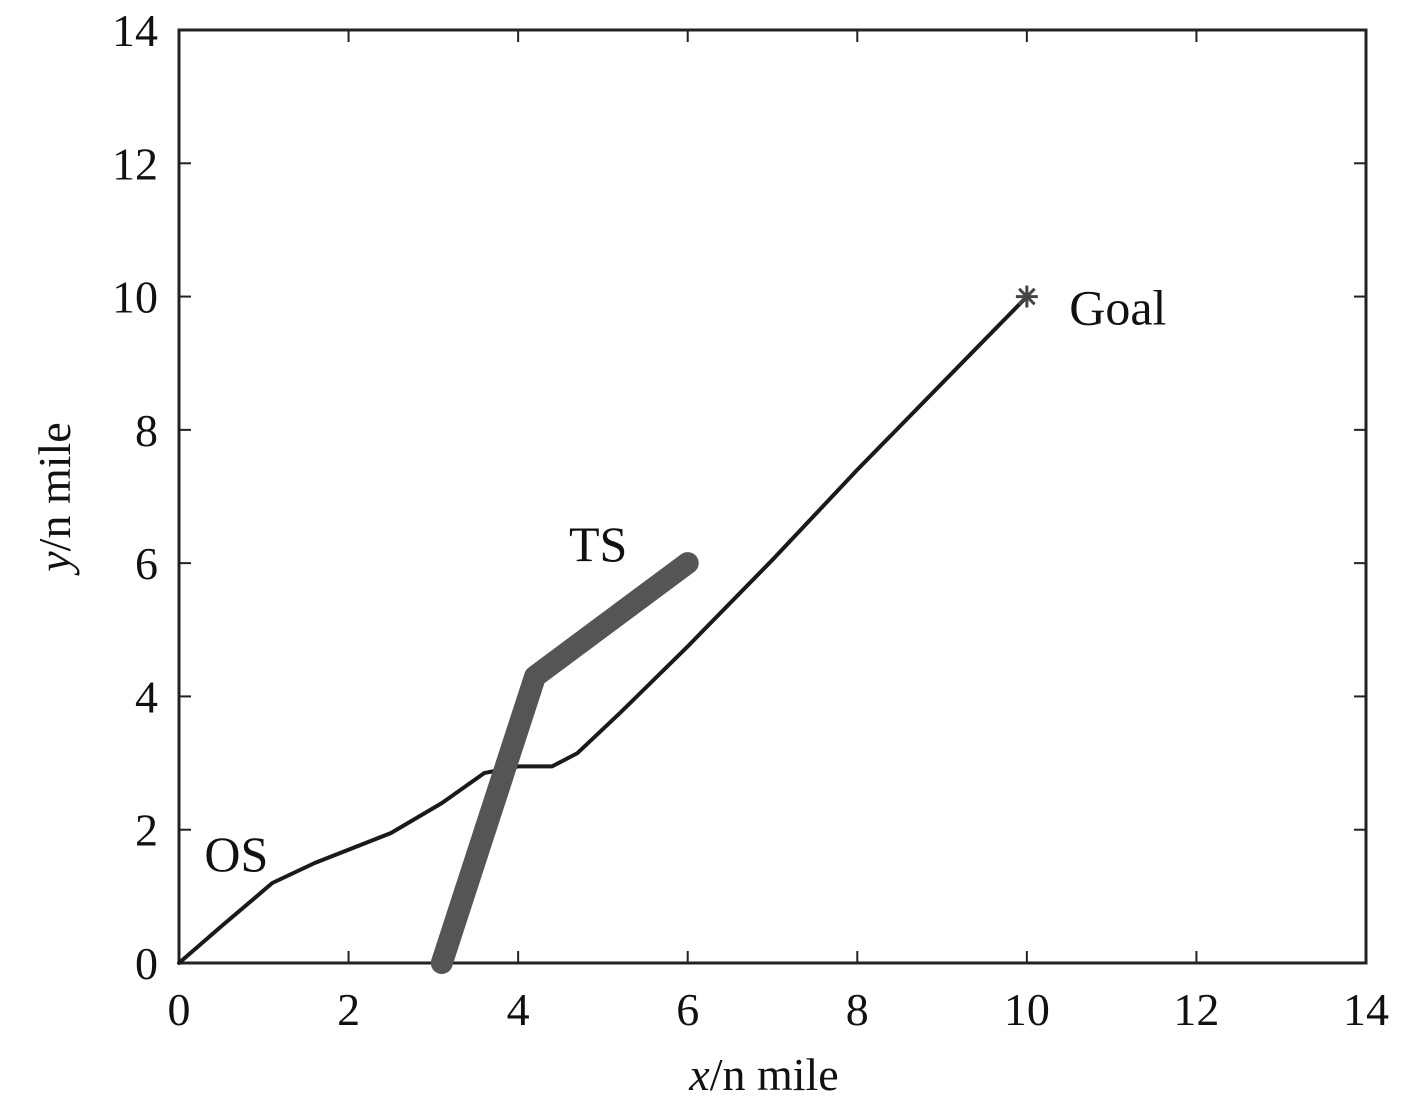 This screenshot has width=1417, height=1108. I want to click on x-tick-label: 2, so click(348, 1009).